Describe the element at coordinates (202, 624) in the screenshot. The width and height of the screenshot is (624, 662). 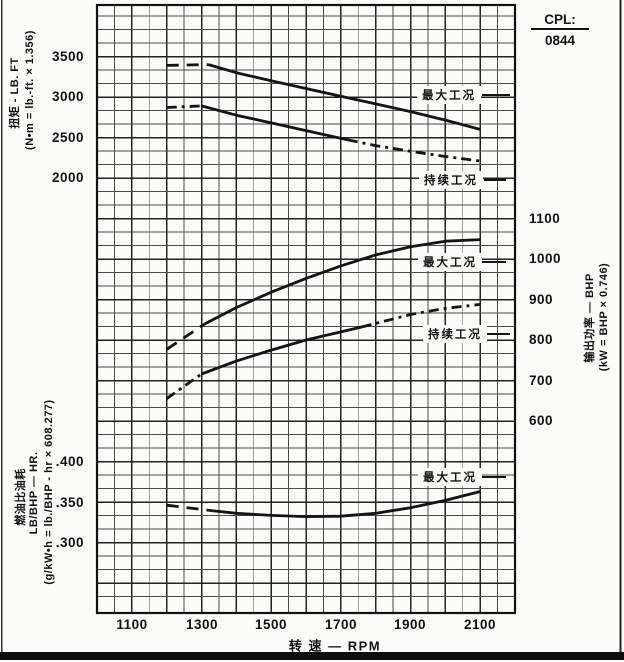
I see `rpm-tick: 1300` at that location.